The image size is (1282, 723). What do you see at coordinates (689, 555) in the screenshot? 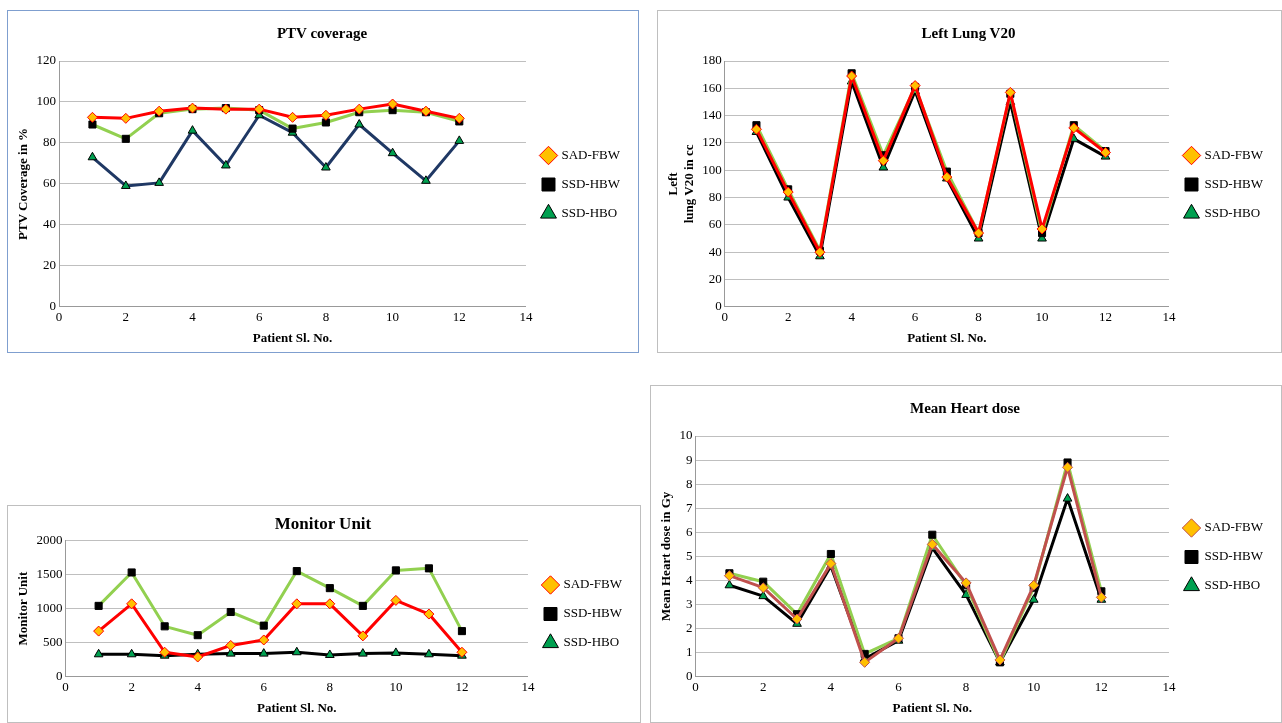
I see `y-tick-label: 5` at bounding box center [689, 555].